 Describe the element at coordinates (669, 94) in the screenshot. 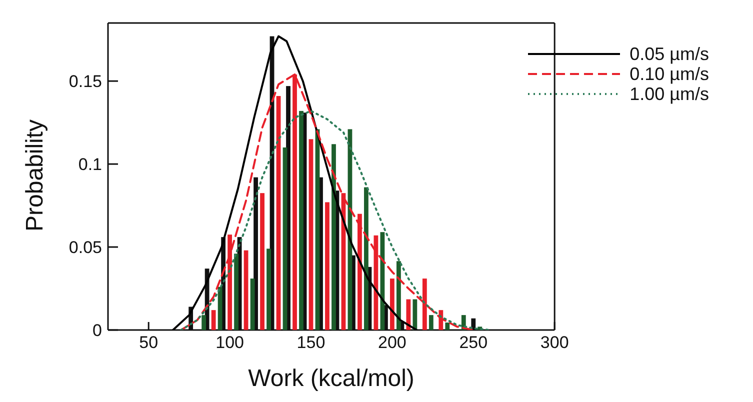

I see `text: 1.00 µm/s` at that location.